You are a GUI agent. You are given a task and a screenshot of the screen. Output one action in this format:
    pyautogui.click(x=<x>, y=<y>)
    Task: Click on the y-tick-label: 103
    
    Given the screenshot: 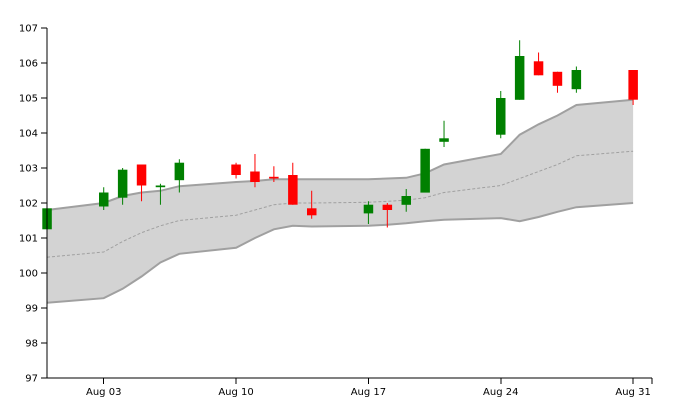 What is the action you would take?
    pyautogui.click(x=28, y=169)
    